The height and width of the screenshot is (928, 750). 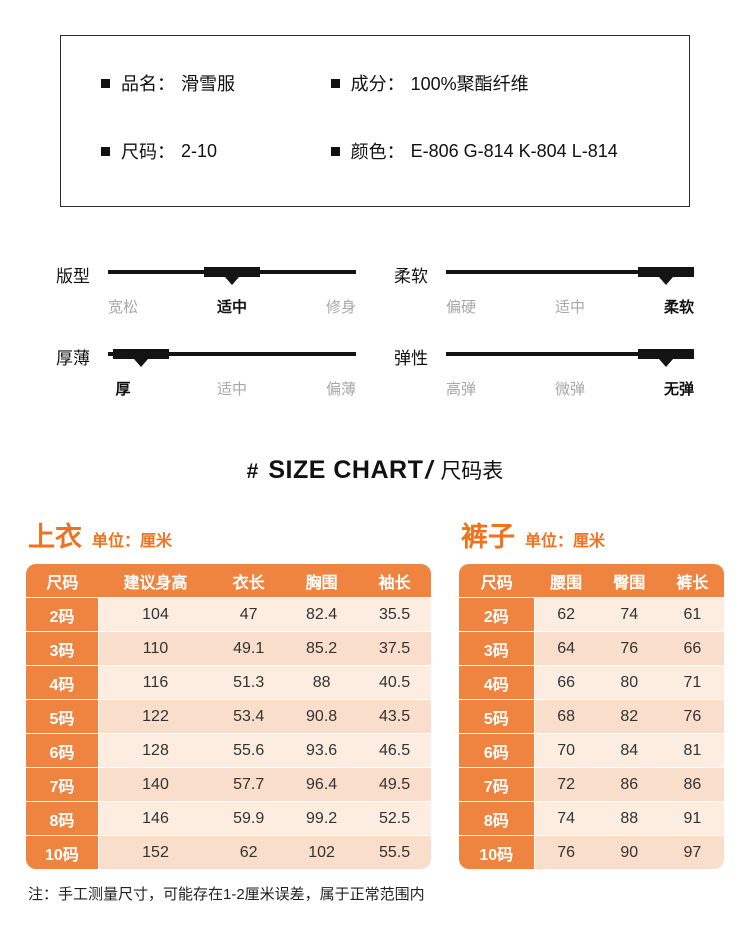 What do you see at coordinates (375, 330) in the screenshot?
I see `attribute-sliders: 版型 宽松 适中 修身 柔软 偏硬 适中 柔软 厚薄厚适中 偏薄 弹性 高弹 微弹 无弹` at bounding box center [375, 330].